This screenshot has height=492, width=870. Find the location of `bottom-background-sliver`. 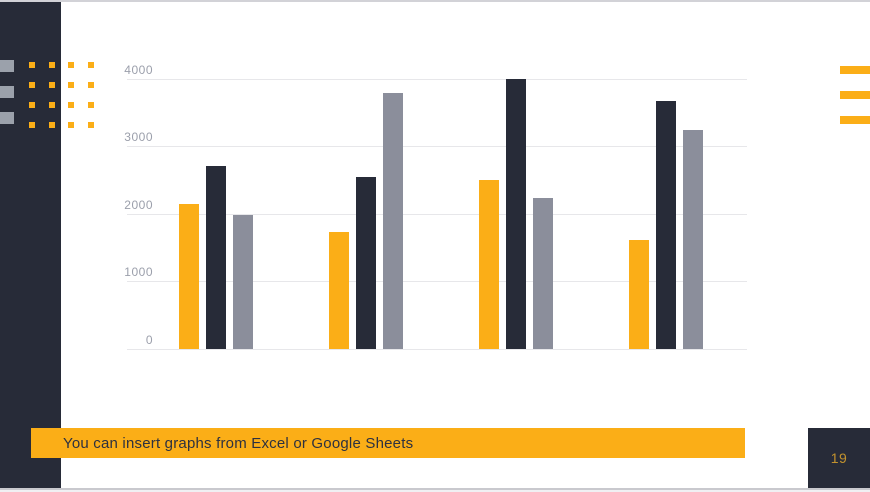

bottom-background-sliver is located at coordinates (435, 491).